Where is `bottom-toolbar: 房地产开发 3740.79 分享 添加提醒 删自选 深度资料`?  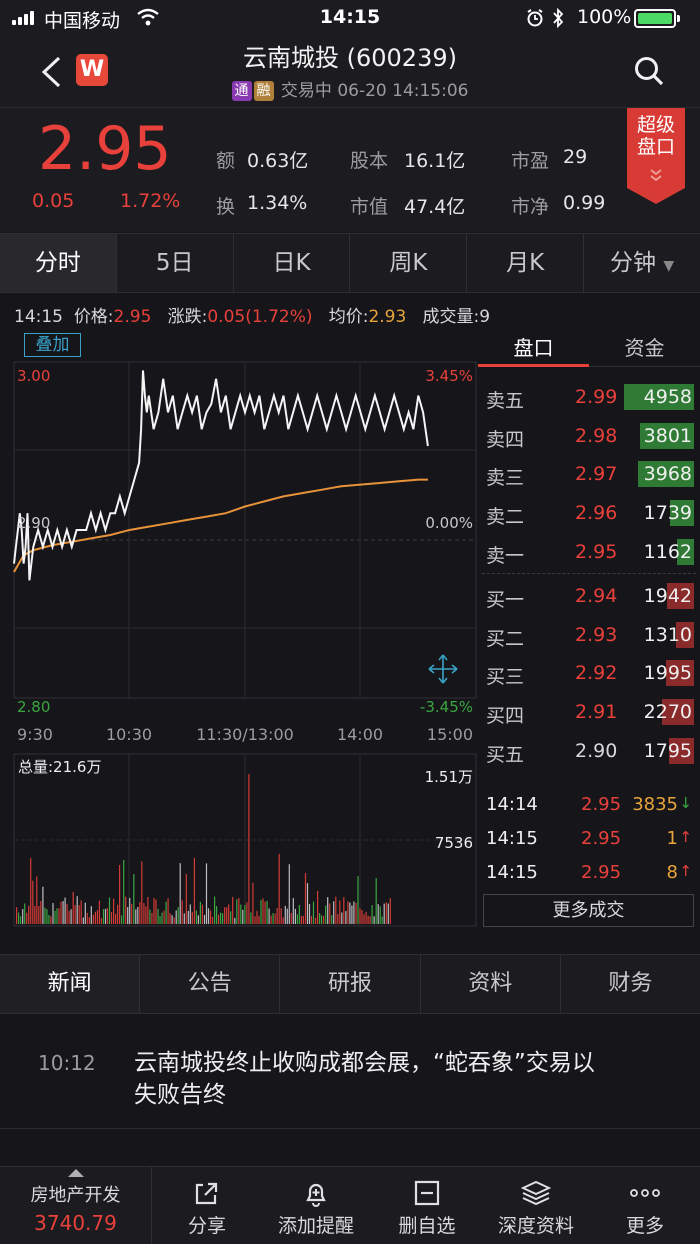
bottom-toolbar: 房地产开发 3740.79 分享 添加提醒 删自选 深度资料 is located at coordinates (350, 1205).